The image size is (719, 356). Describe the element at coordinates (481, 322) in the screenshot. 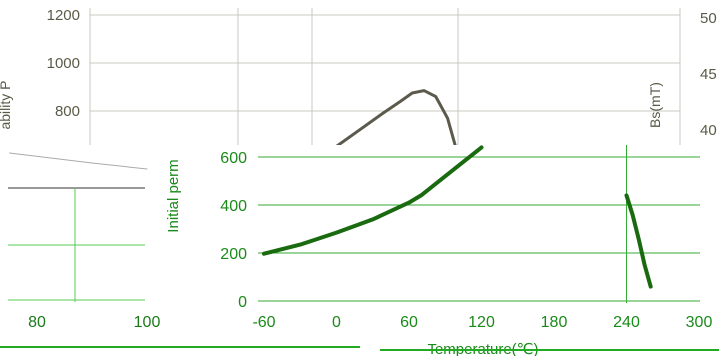

I see `main-x-tick-label: 120` at that location.